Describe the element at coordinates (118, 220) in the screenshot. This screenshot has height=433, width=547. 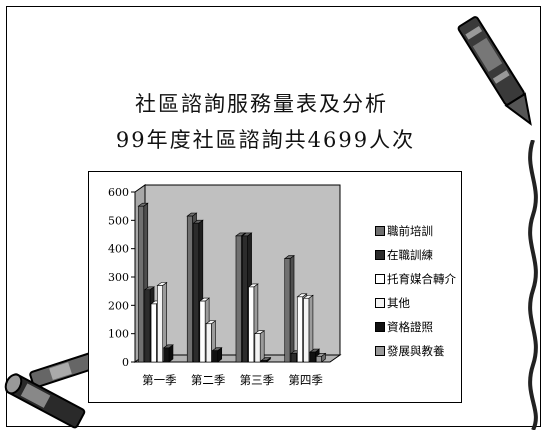
I see `y-tick-label: 500` at that location.